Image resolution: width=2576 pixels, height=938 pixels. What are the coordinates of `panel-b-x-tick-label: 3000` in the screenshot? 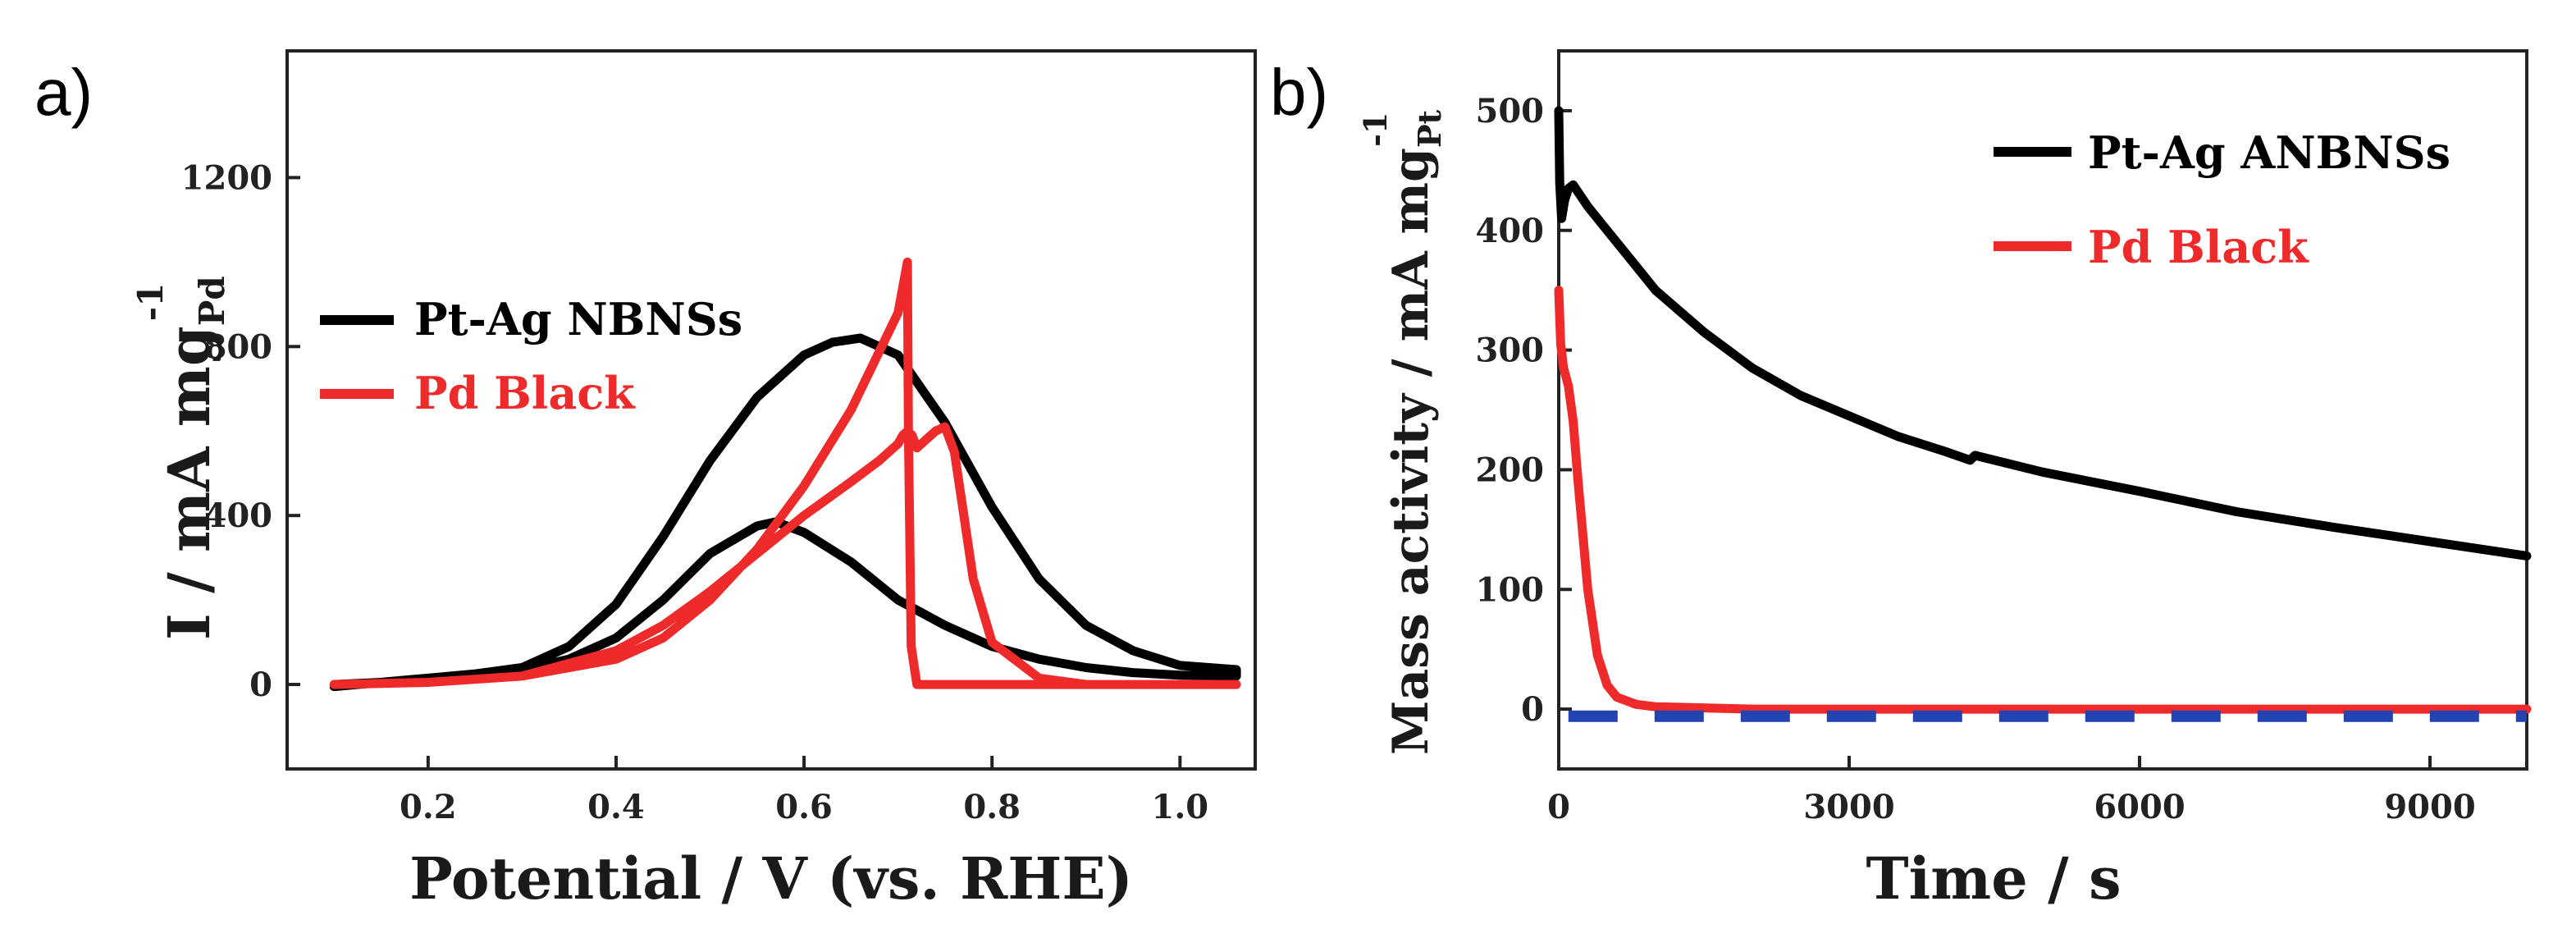 It's located at (1849, 807).